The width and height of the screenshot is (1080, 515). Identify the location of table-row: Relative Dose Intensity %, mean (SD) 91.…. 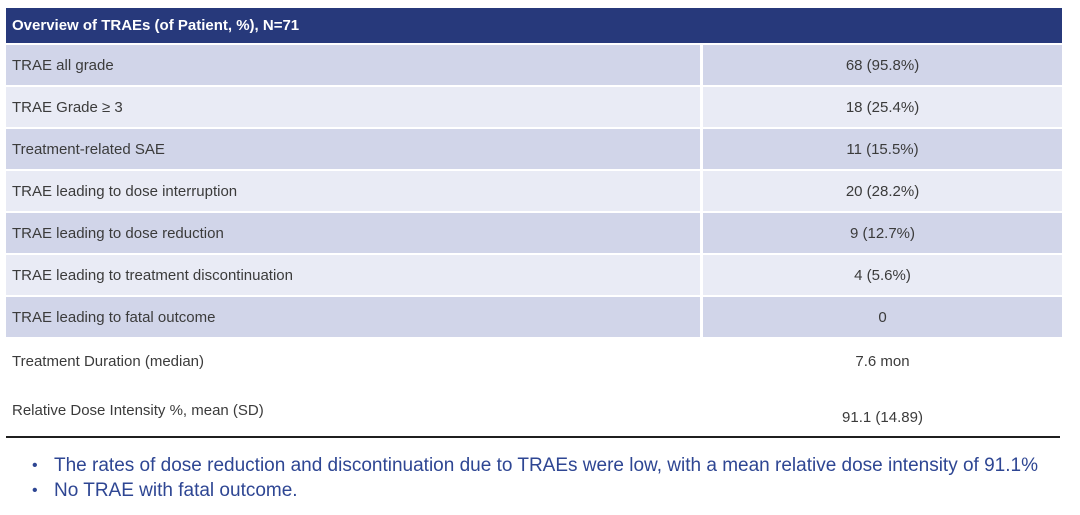
(534, 413).